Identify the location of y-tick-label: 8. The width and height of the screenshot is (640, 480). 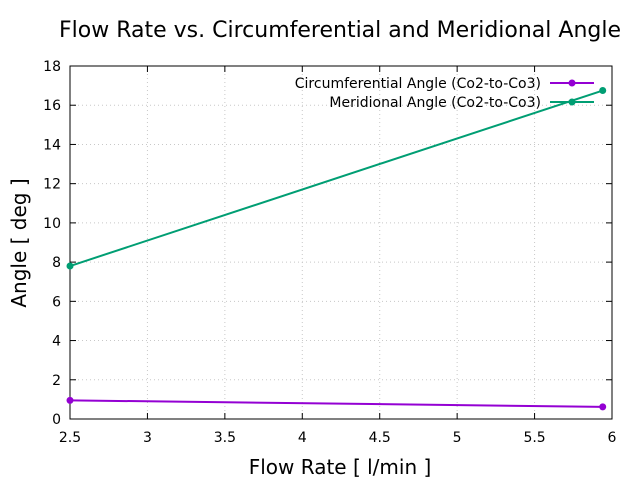
(56, 263).